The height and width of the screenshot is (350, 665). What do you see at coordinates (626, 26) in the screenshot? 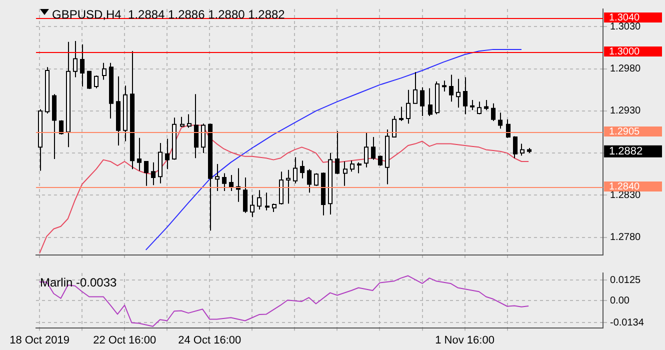
I see `y-tick-label: 1.3030` at bounding box center [626, 26].